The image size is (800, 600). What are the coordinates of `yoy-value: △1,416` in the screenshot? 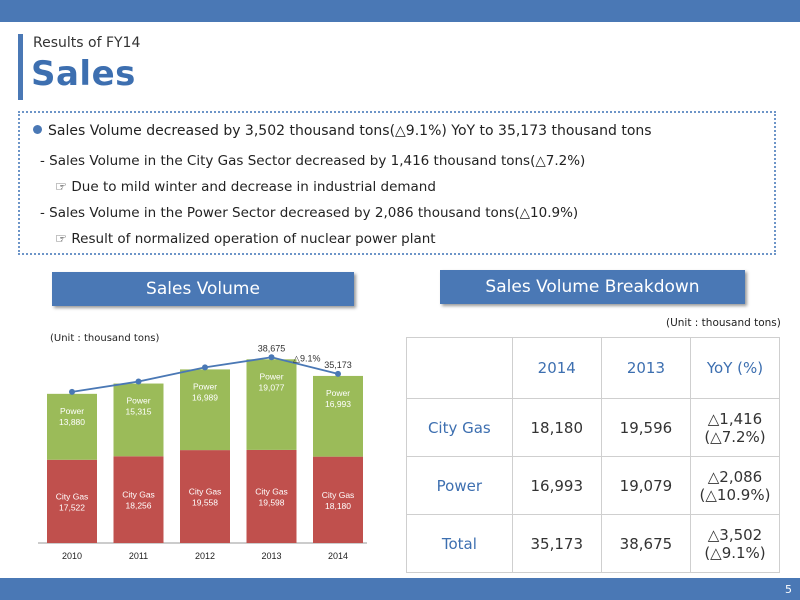 It's located at (735, 418).